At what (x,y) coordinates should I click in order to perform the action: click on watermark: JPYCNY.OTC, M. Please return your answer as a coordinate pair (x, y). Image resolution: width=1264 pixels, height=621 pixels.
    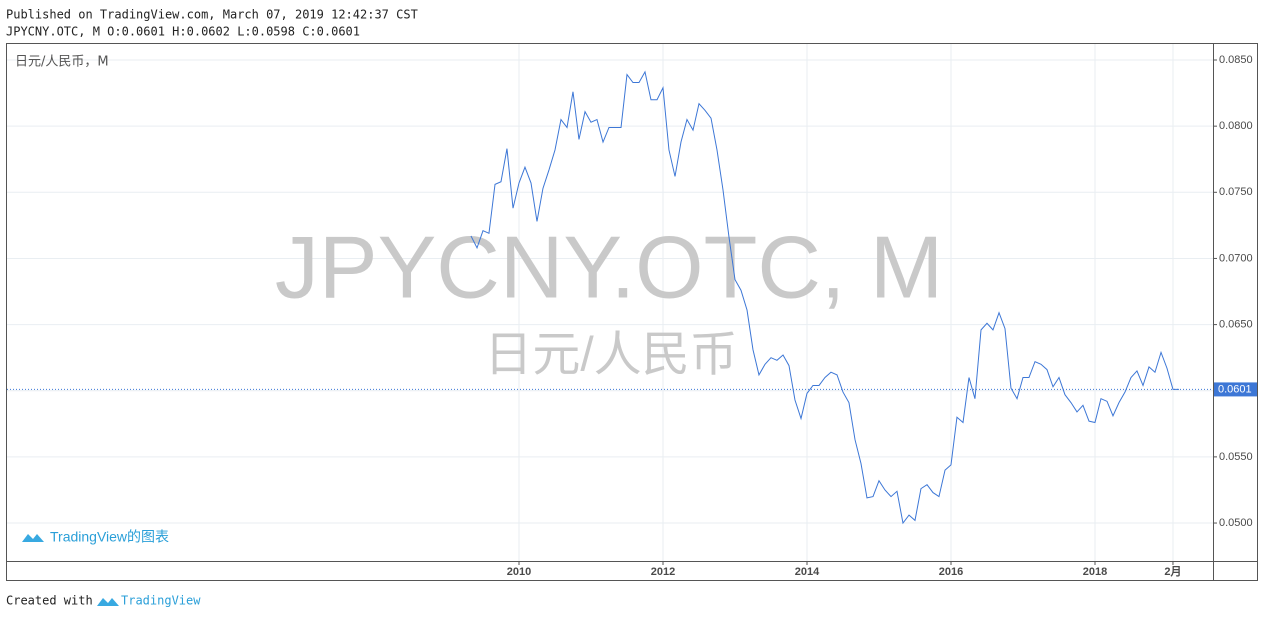
    Looking at the image, I should click on (609, 266).